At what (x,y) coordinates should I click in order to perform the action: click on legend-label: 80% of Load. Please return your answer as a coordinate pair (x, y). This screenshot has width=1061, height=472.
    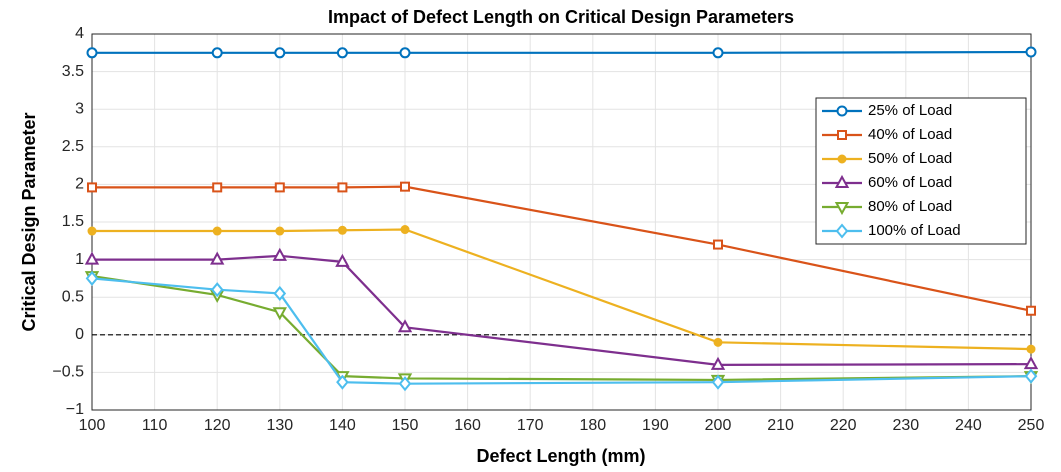
    Looking at the image, I should click on (910, 206).